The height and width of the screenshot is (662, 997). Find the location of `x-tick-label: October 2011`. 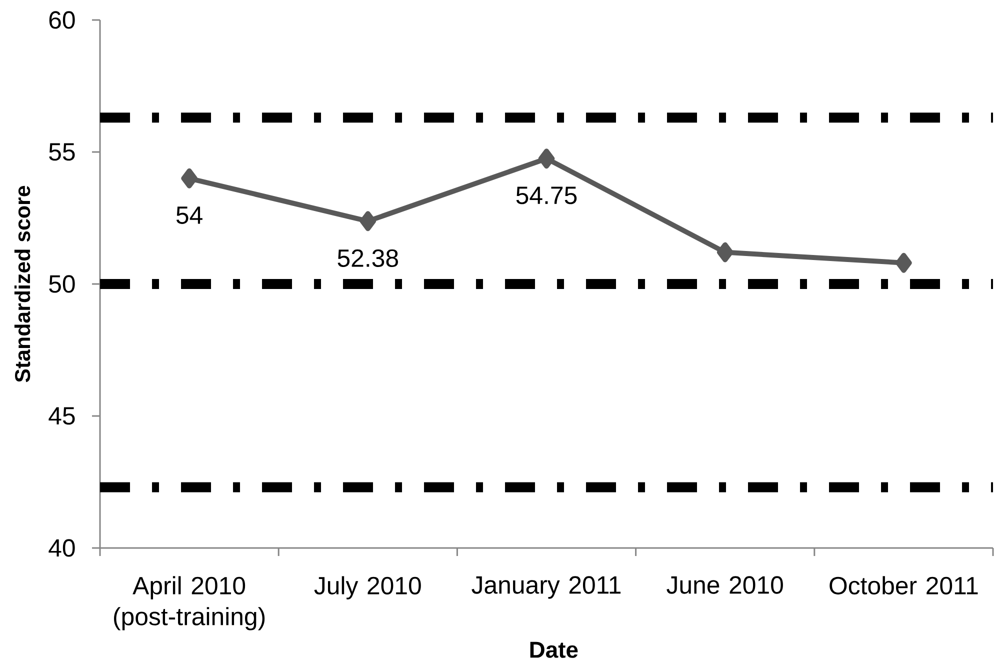

x-tick-label: October 2011 is located at coordinates (904, 585).